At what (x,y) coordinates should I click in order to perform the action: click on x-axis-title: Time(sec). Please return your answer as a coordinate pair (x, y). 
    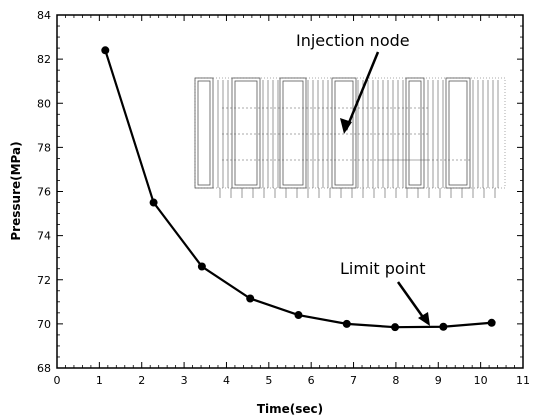
    Looking at the image, I should click on (290, 409).